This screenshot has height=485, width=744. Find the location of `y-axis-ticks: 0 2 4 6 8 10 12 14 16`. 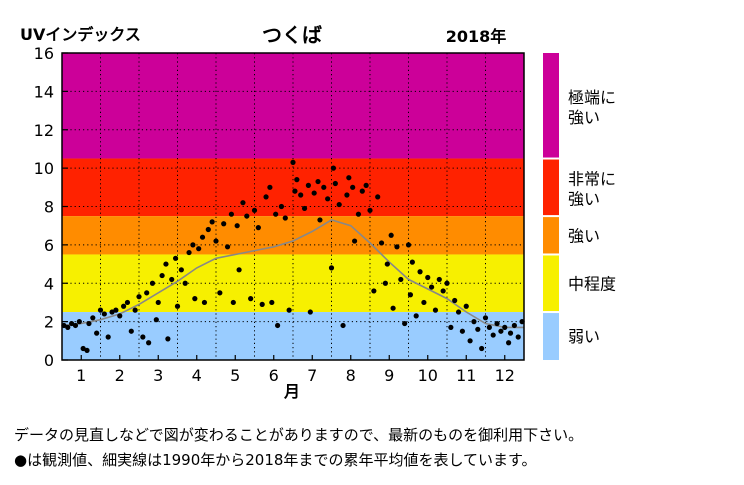

y-axis-ticks: 0 2 4 6 8 10 12 14 16 is located at coordinates (51, 207).